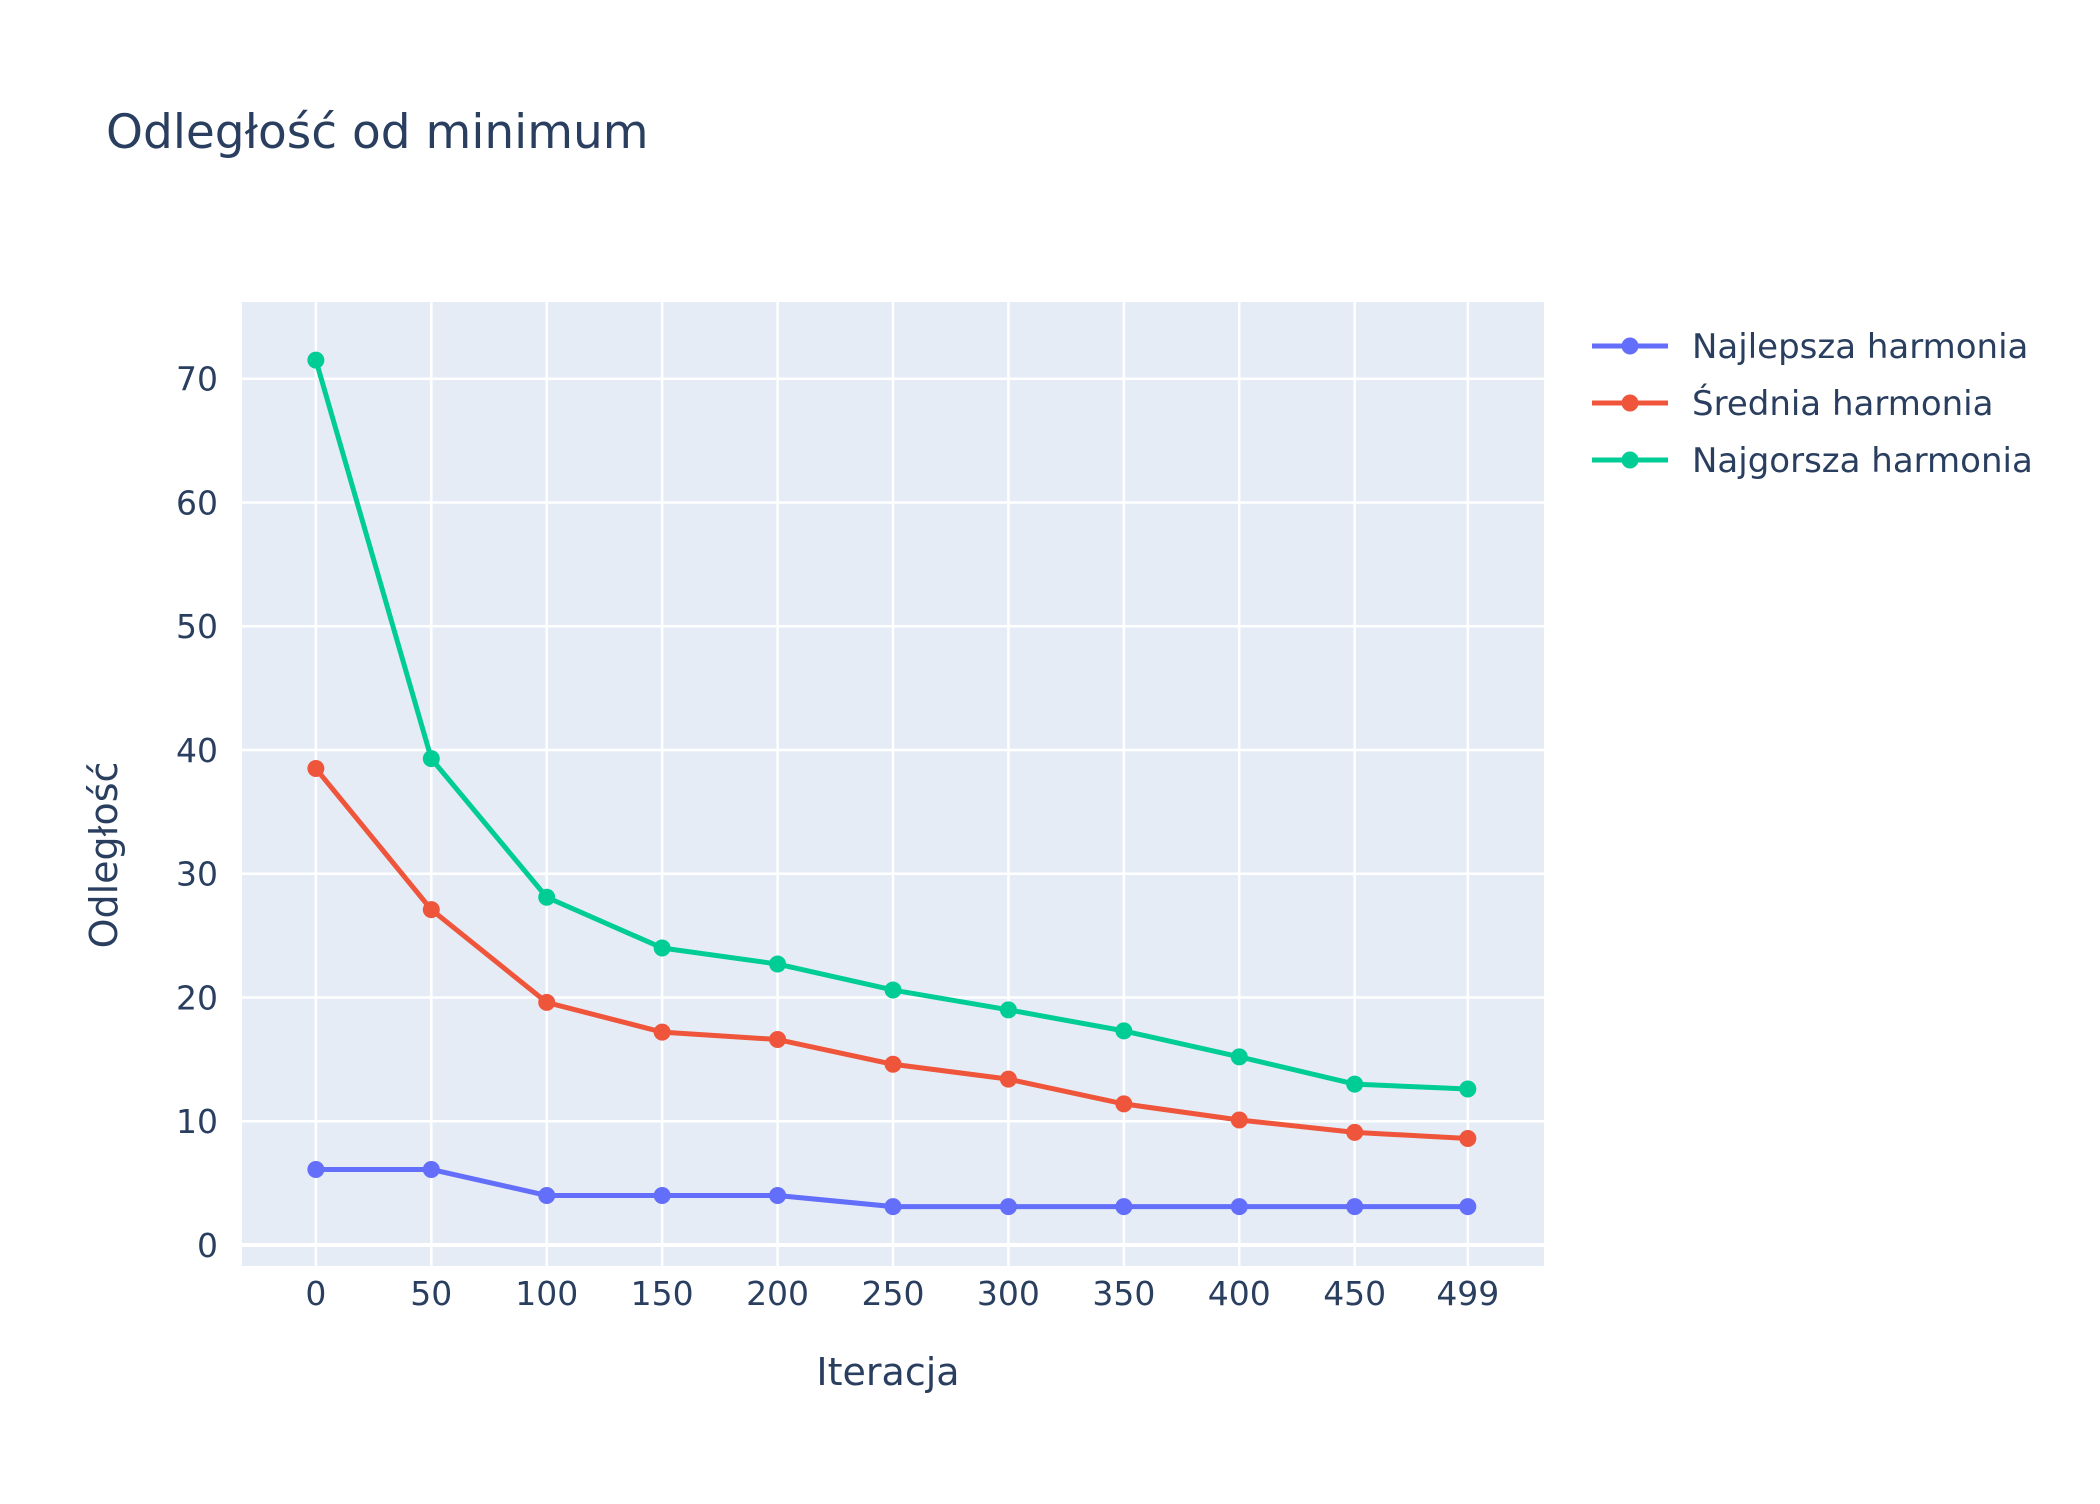  I want to click on x-tick-label: 250, so click(893, 1293).